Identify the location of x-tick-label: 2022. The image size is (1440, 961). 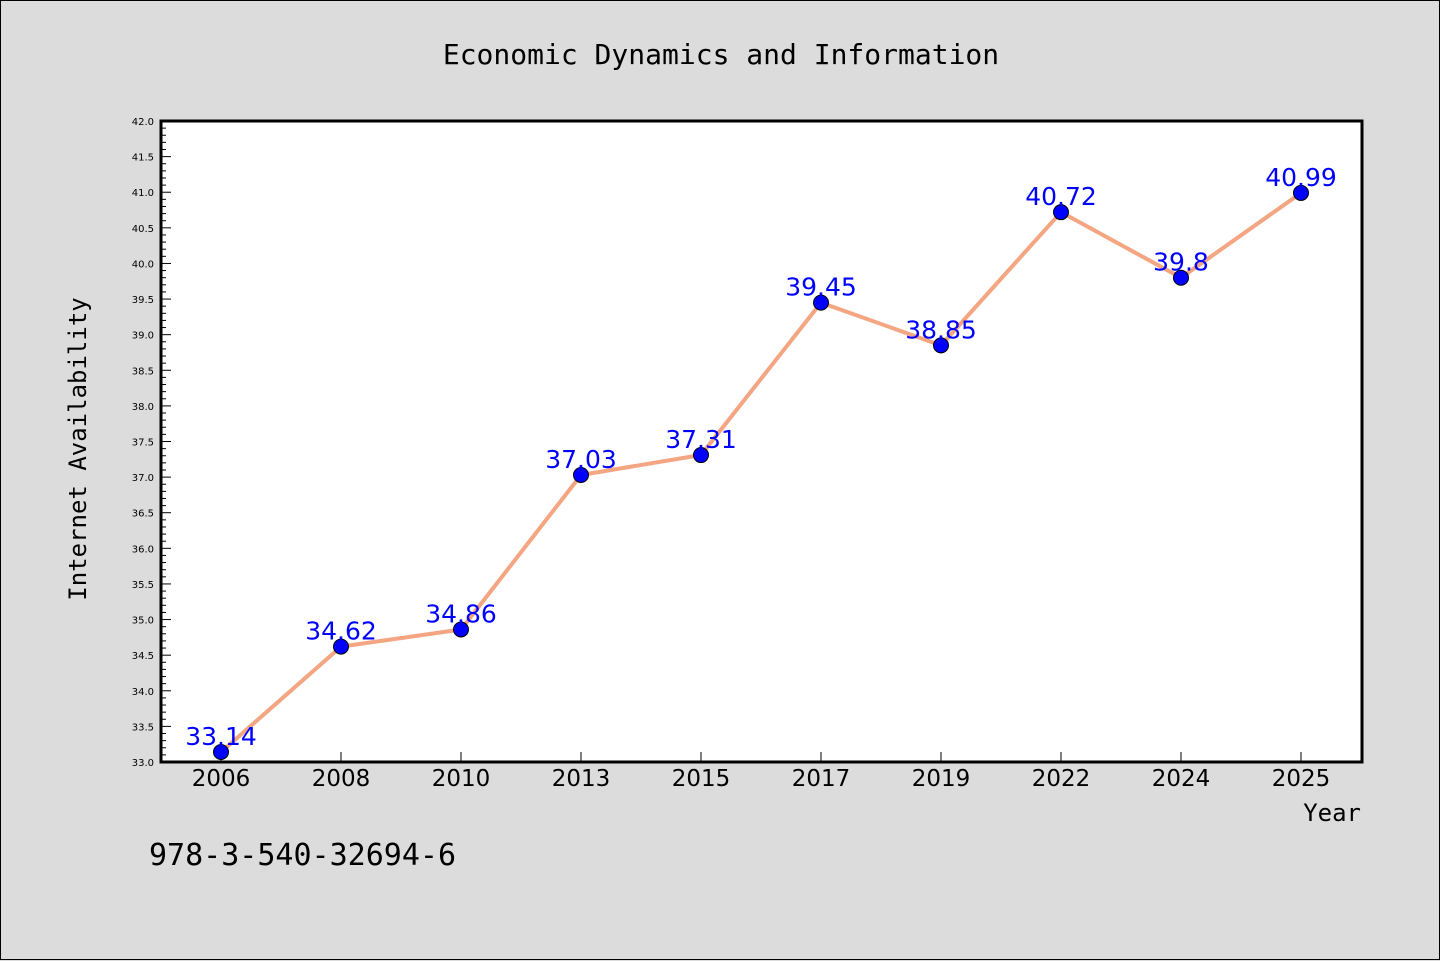
(1061, 779).